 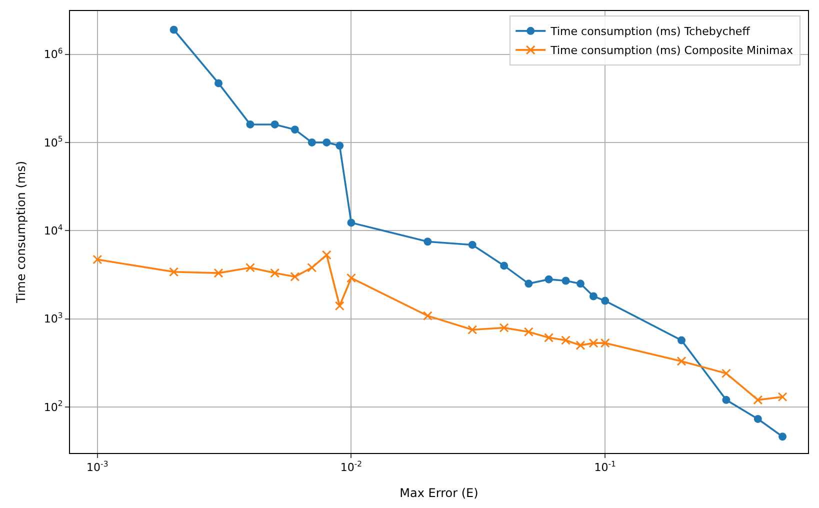 I want to click on y-tick-label: 10$^{2}$, so click(x=53, y=406).